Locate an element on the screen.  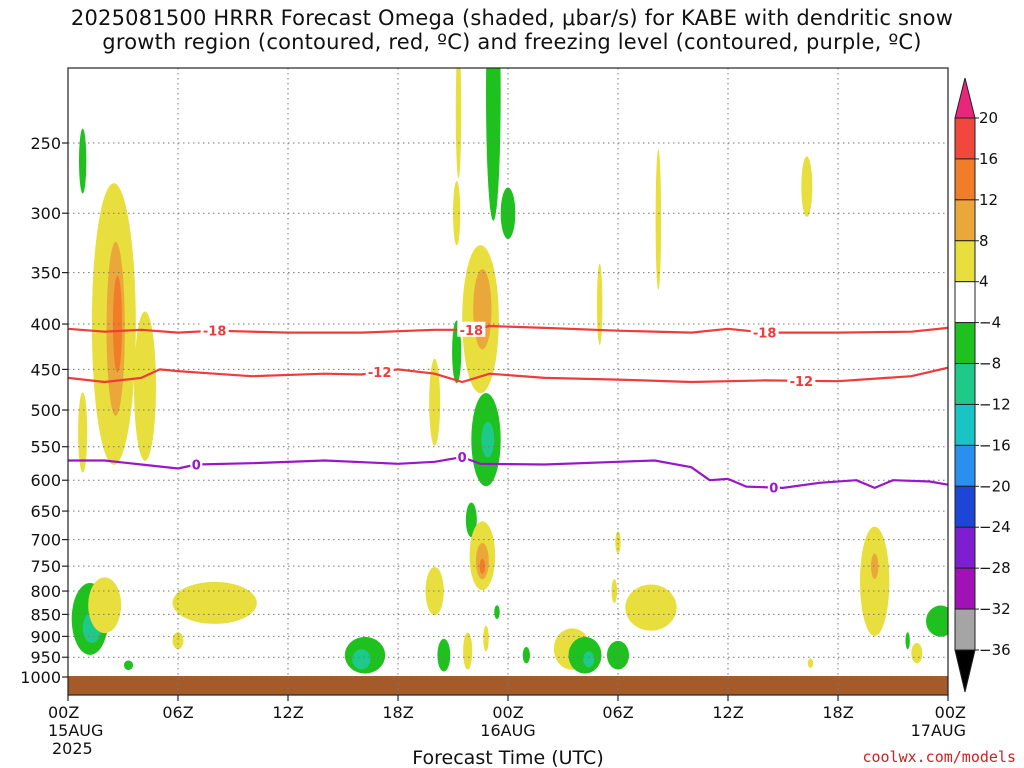
colorbar-bottom-arrow is located at coordinates (965, 671).